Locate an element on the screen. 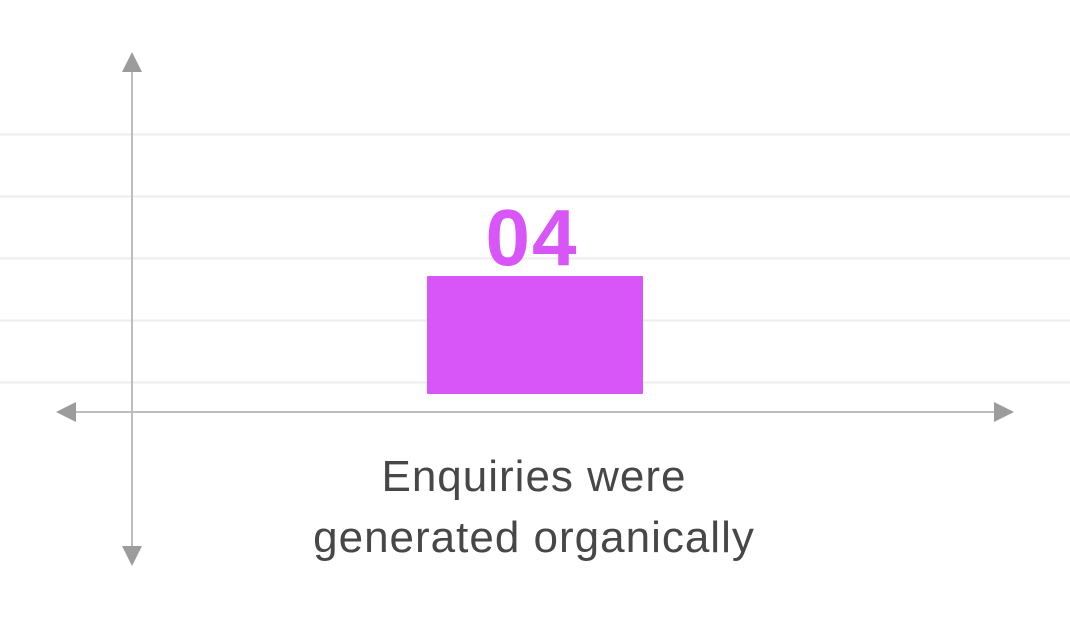 Image resolution: width=1070 pixels, height=632 pixels. arrow-down-icon is located at coordinates (132, 556).